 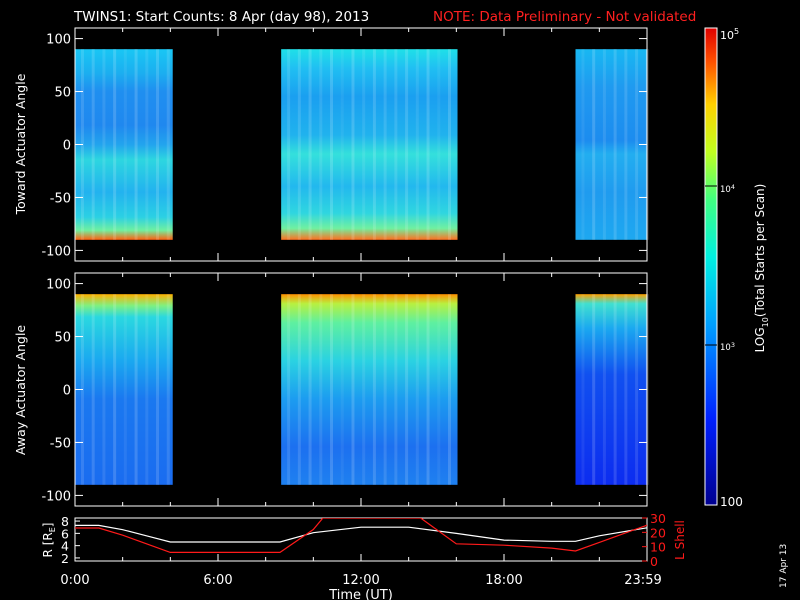 I want to click on preliminary-note: NOTE: Data Preliminary - Not validated, so click(x=564, y=17).